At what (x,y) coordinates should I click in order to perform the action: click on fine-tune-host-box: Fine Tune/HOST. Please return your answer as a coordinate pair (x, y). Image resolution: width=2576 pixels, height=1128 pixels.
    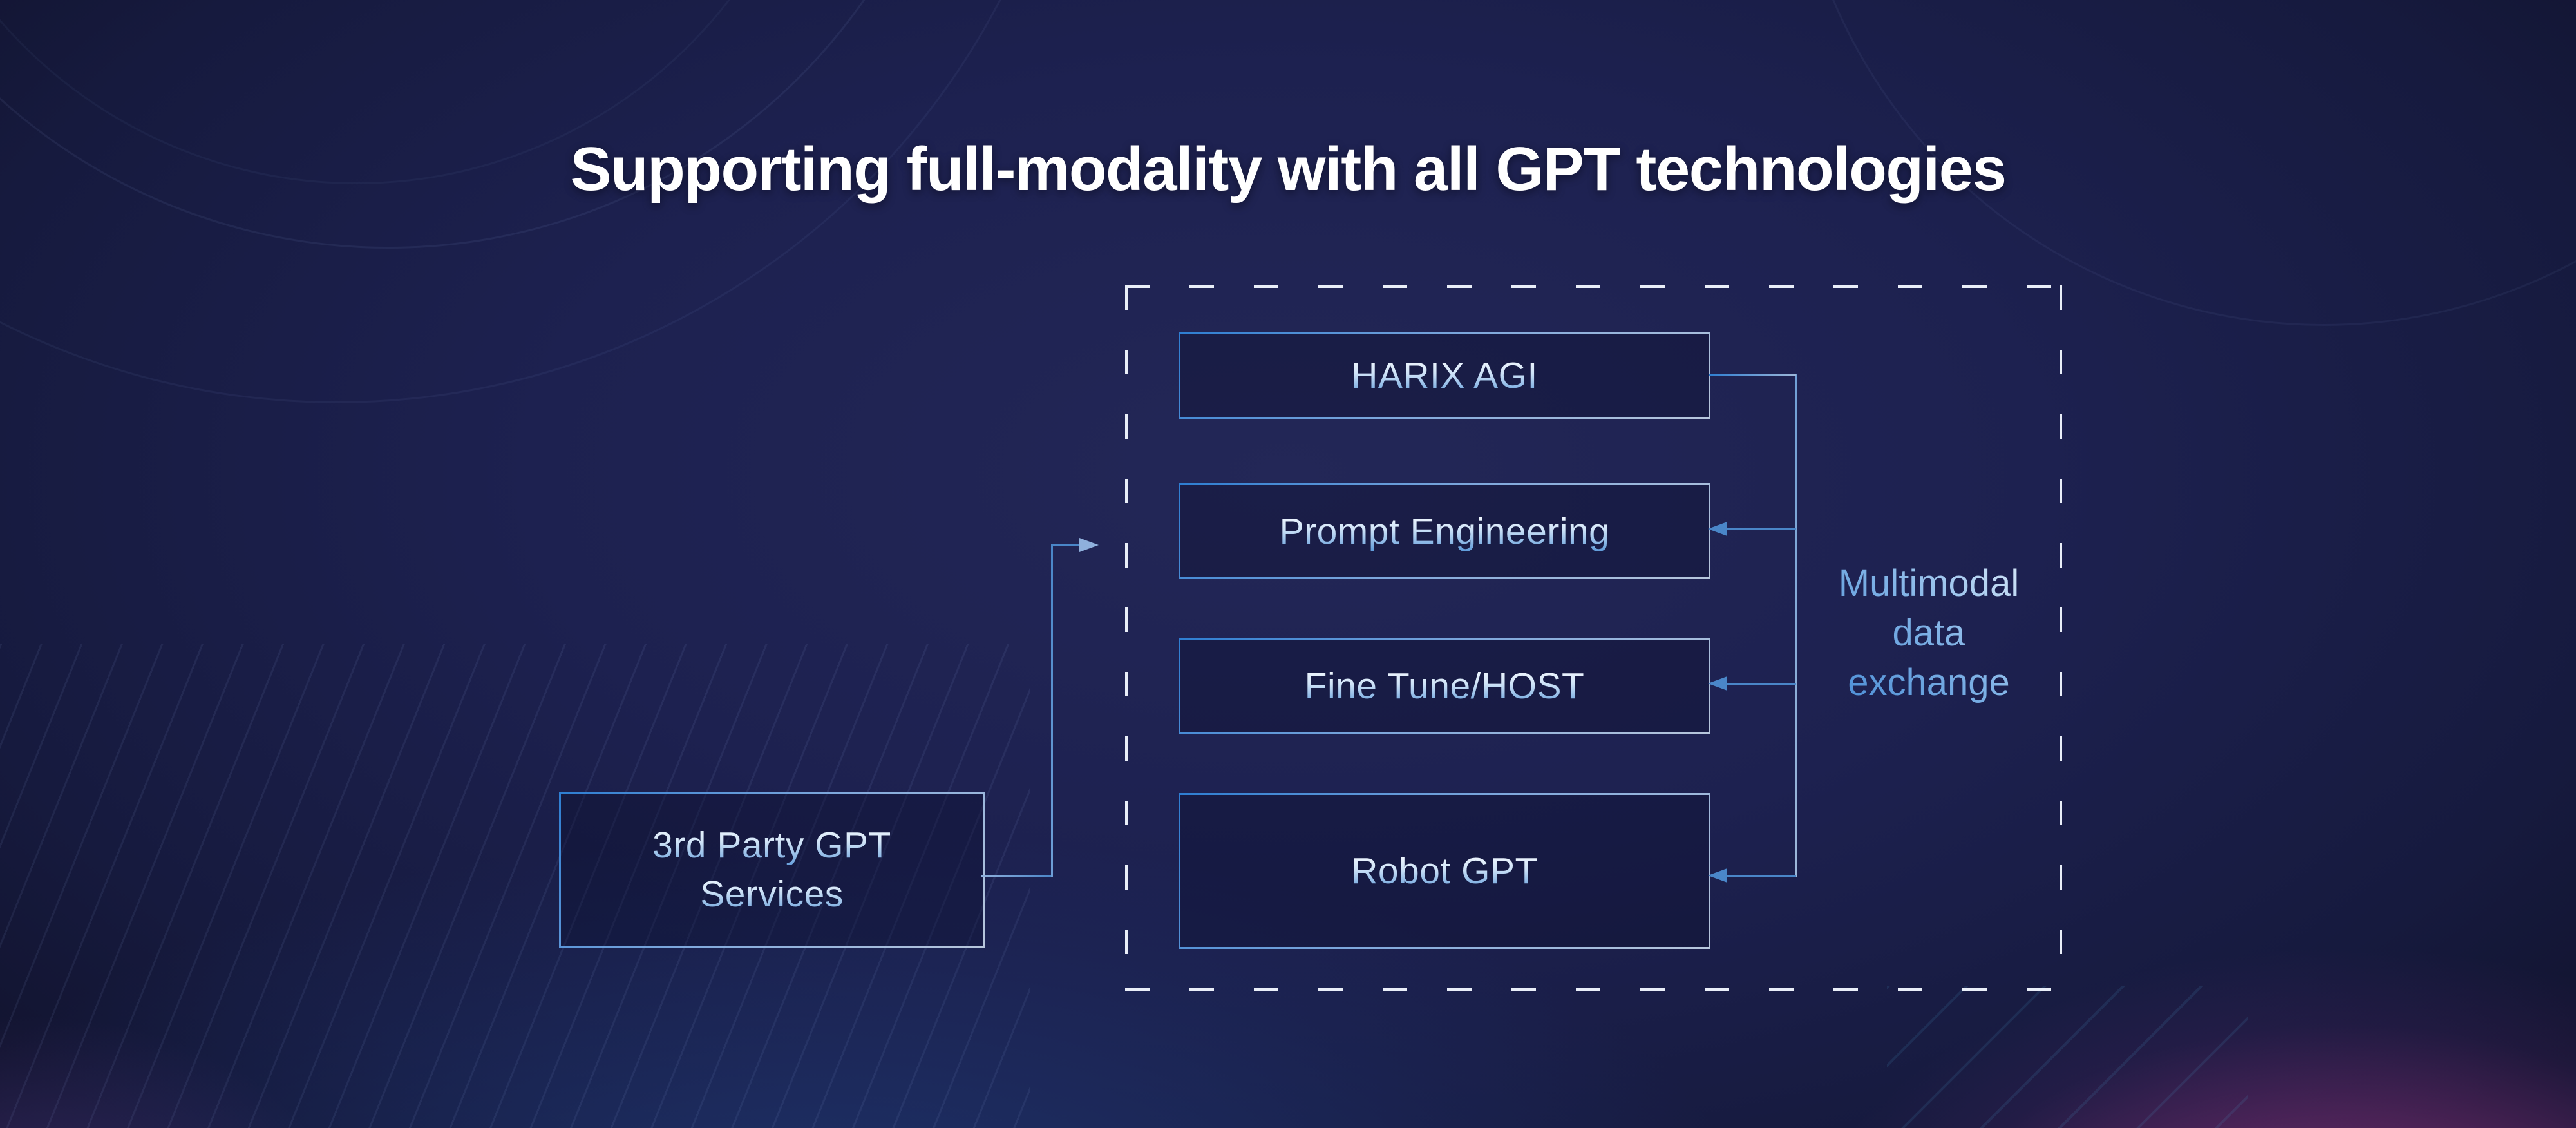
    Looking at the image, I should click on (1444, 686).